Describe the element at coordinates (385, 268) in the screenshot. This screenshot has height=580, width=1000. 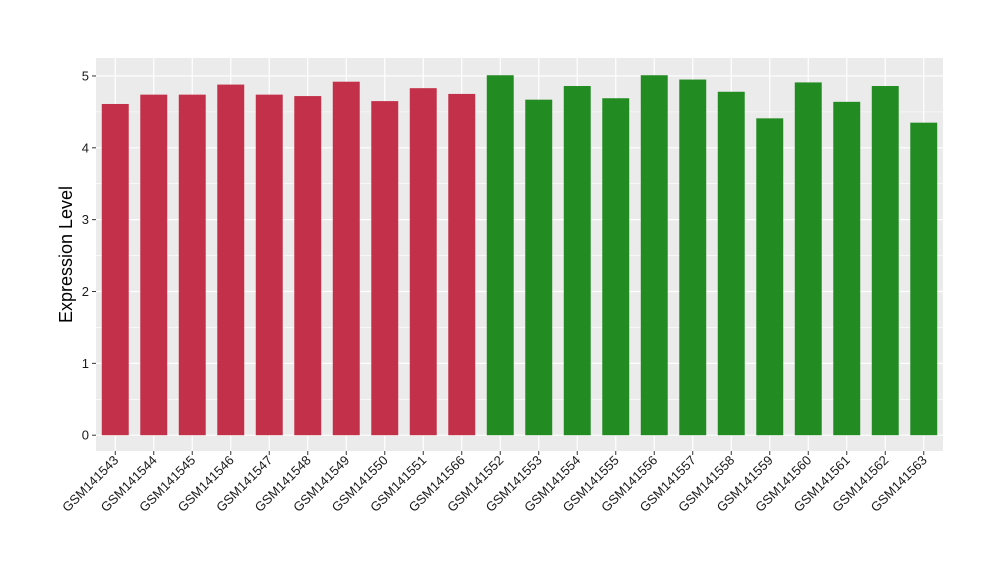
I see `bar-GSM141550` at that location.